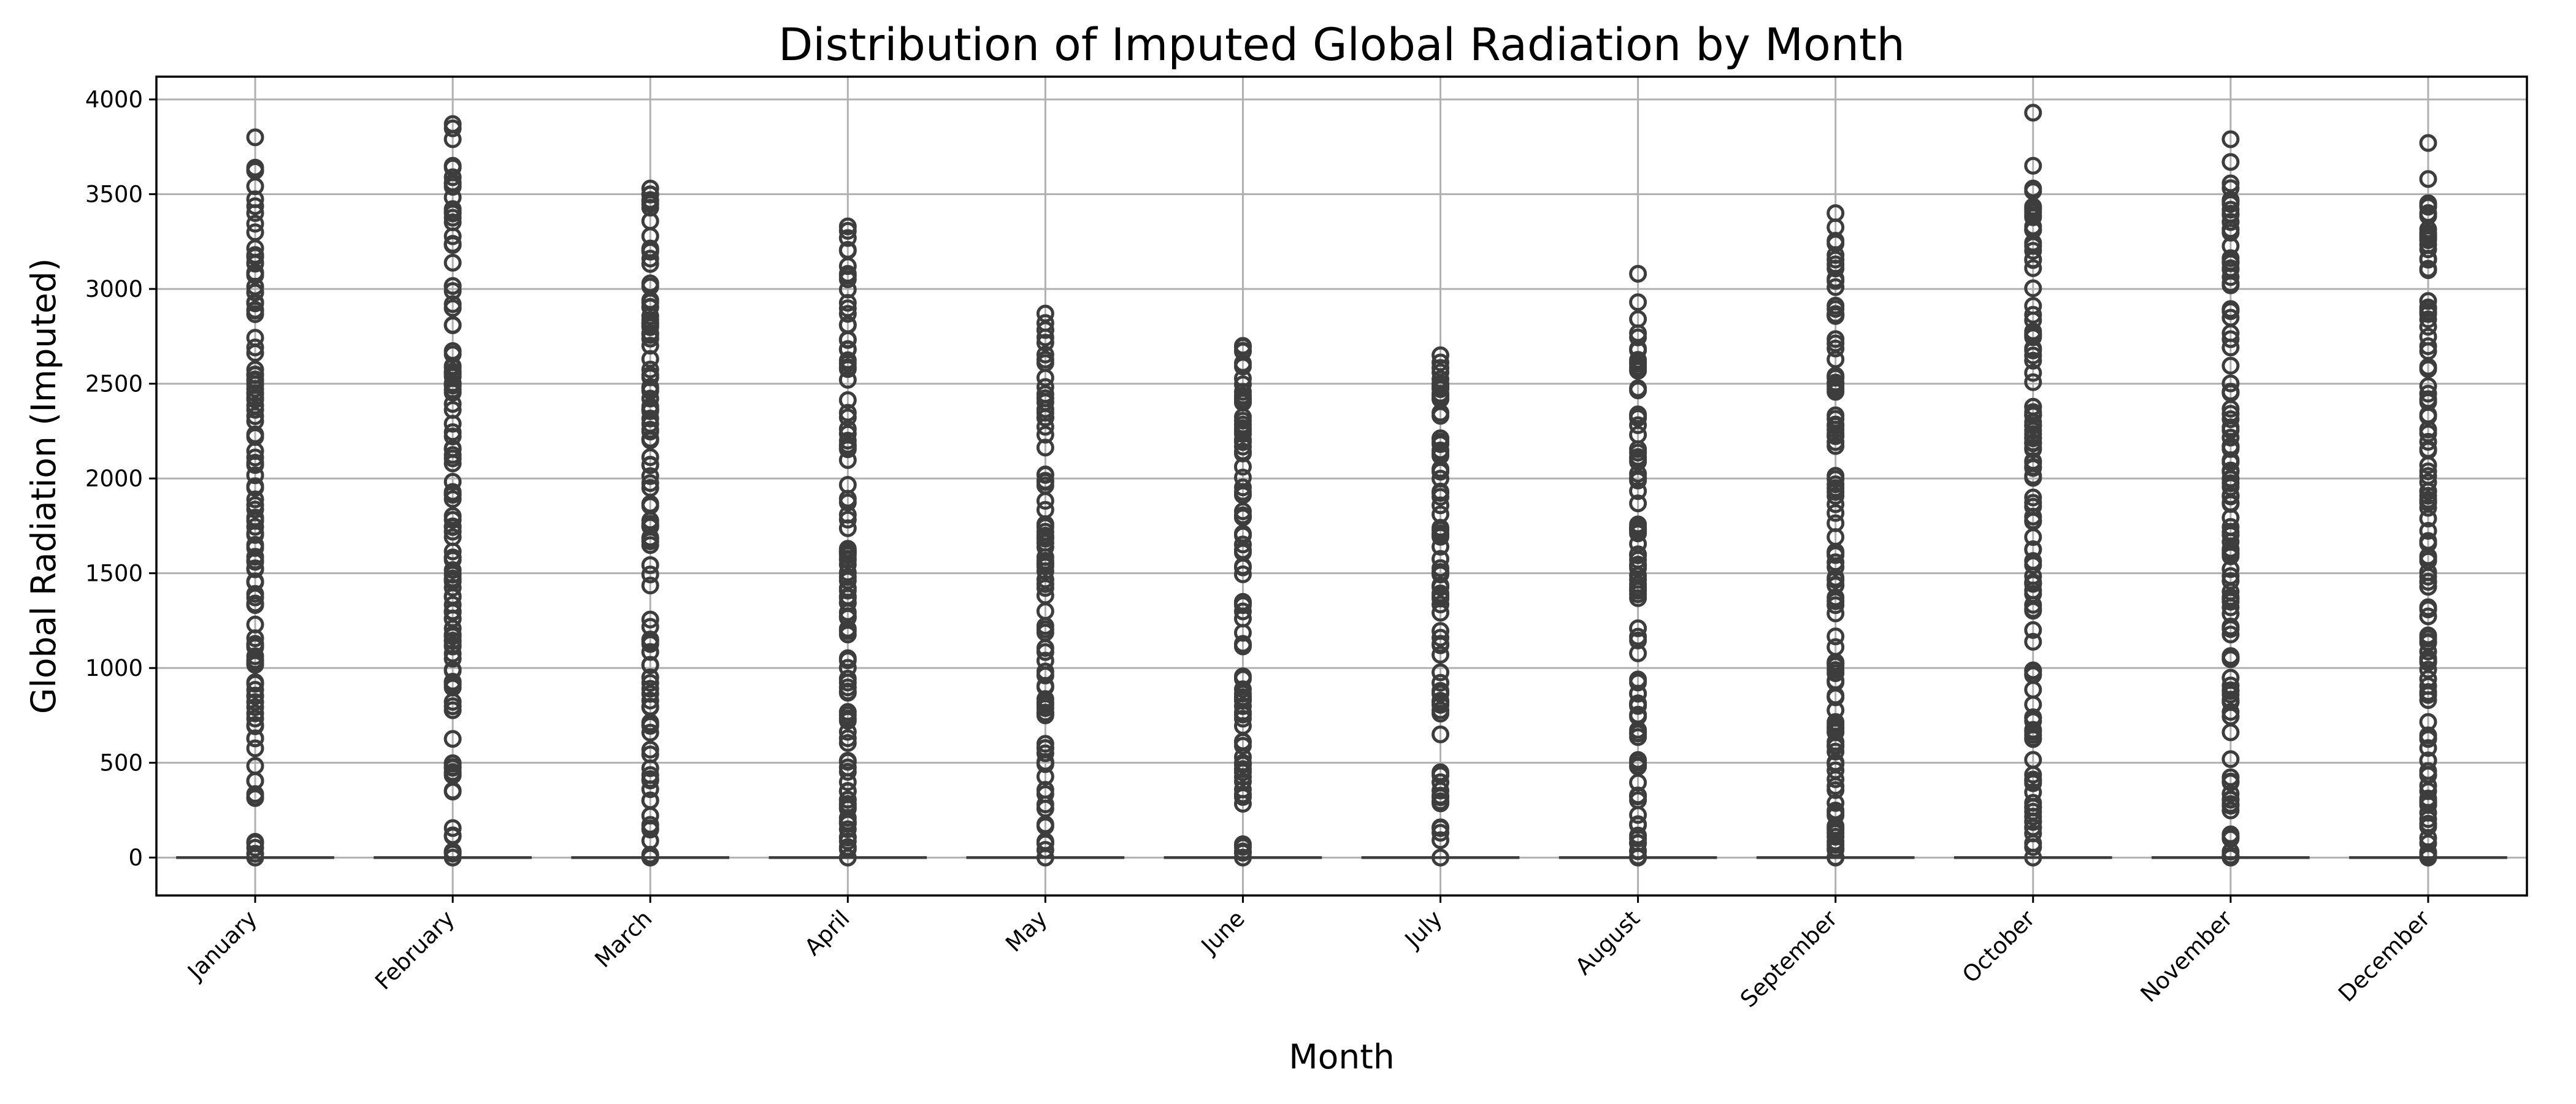  Describe the element at coordinates (2384, 956) in the screenshot. I see `x-tick-label: December` at that location.